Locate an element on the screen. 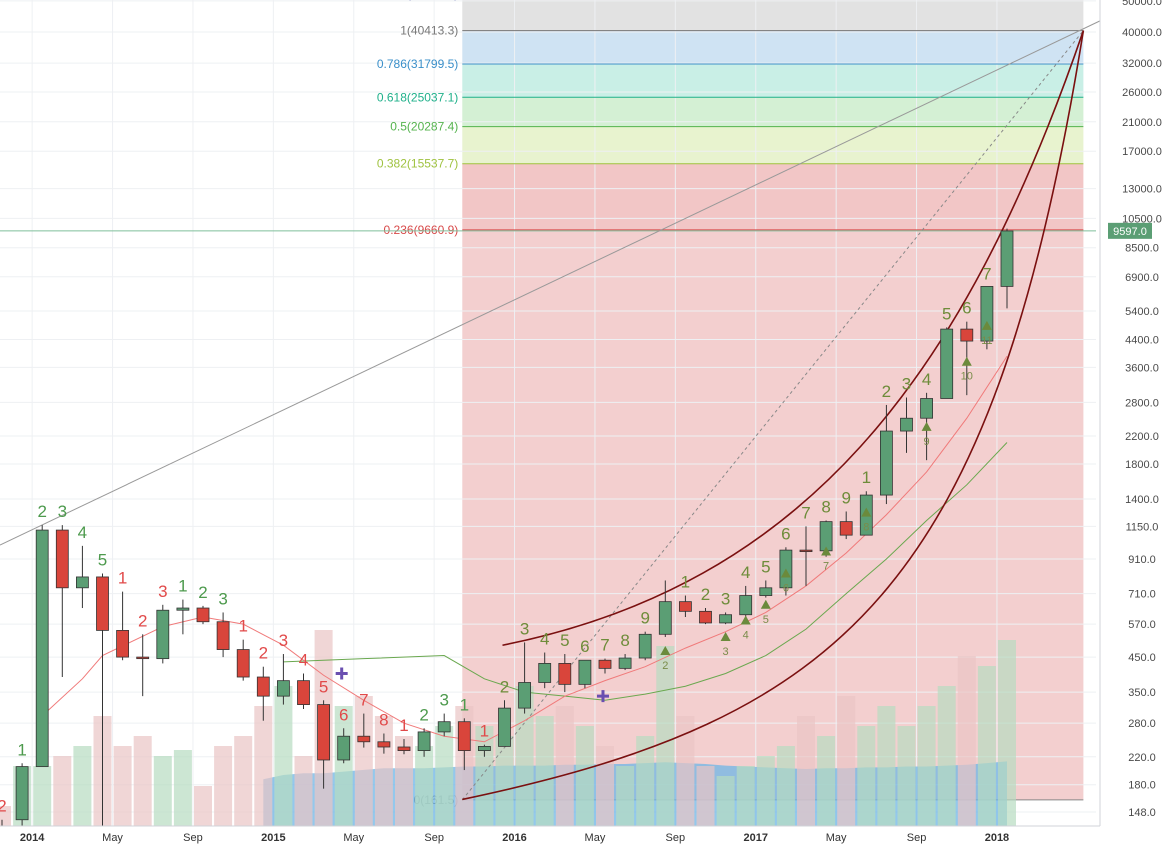 The image size is (1164, 851). y-tick-label: 910.0 is located at coordinates (1142, 560).